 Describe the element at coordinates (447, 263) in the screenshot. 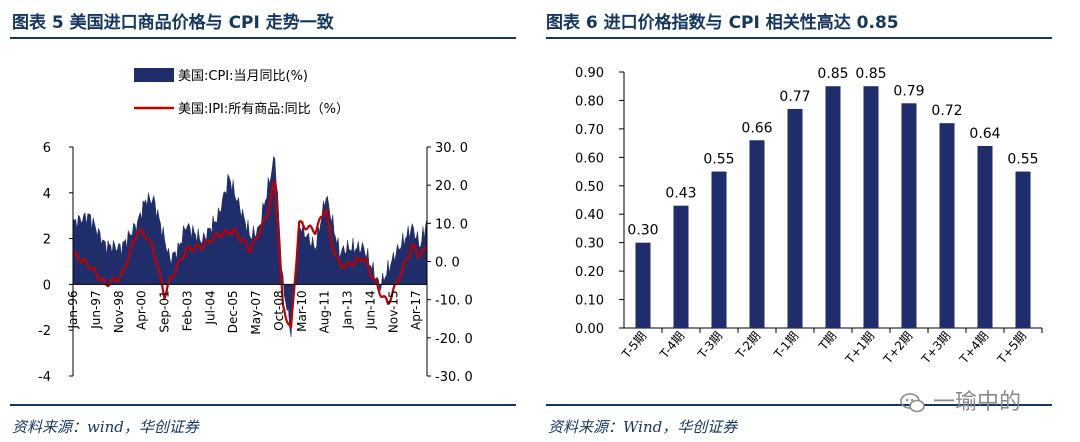

I see `right-tick-label: 0. 0` at that location.